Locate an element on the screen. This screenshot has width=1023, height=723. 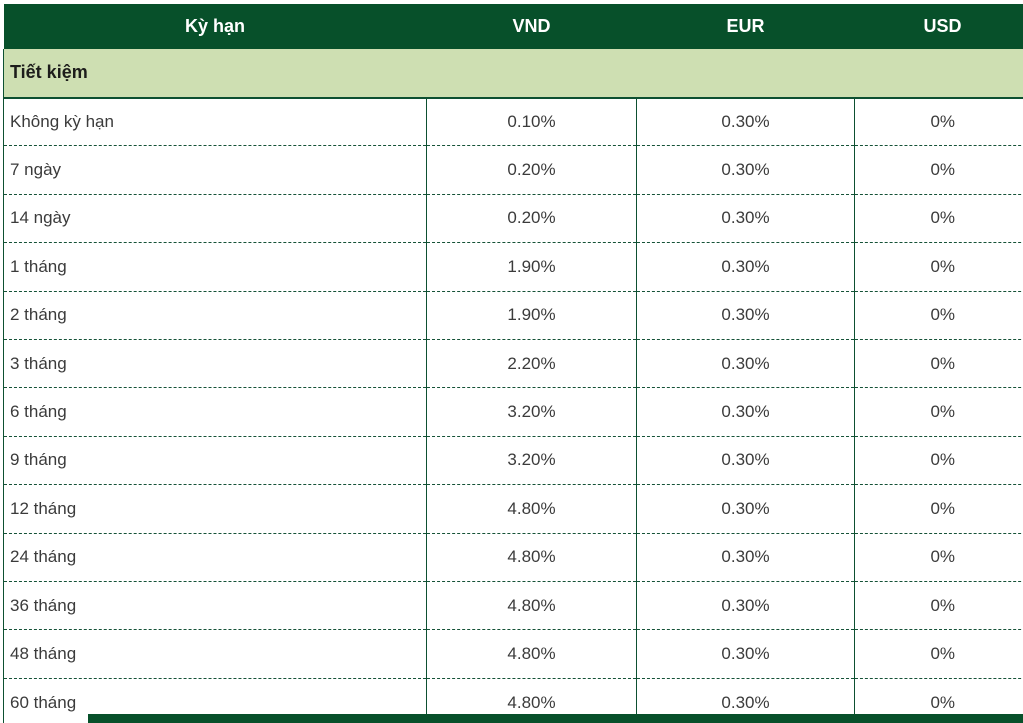
section-row: Tiết kiệm is located at coordinates (513, 74).